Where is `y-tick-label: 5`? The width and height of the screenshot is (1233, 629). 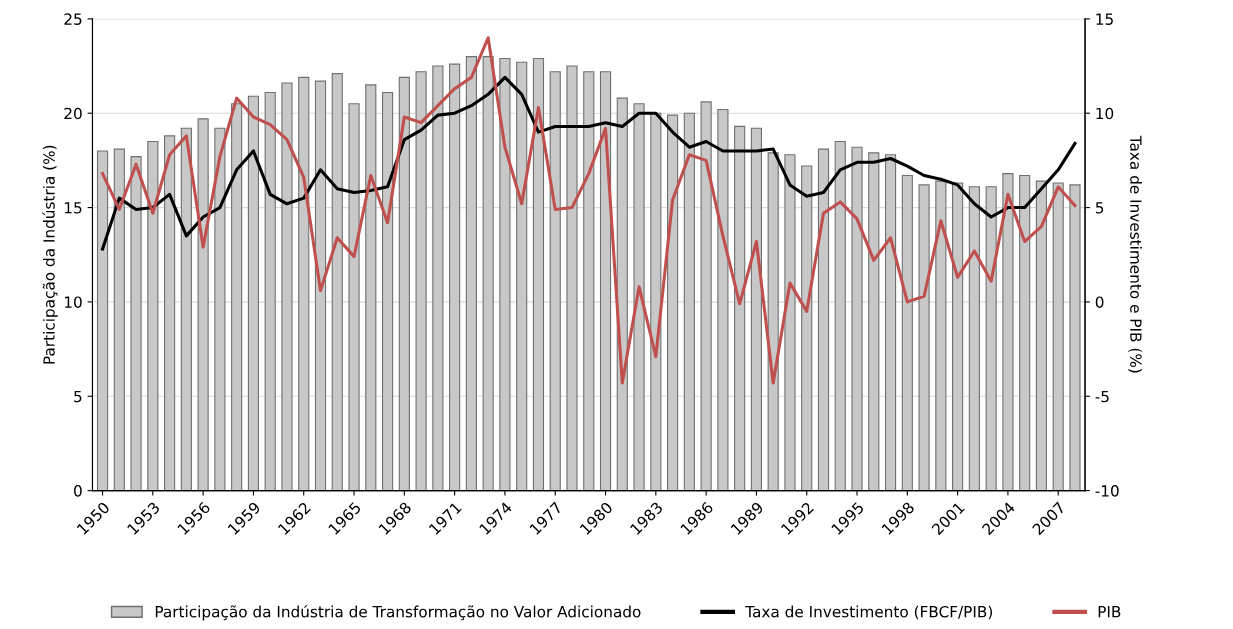 y-tick-label: 5 is located at coordinates (78, 396).